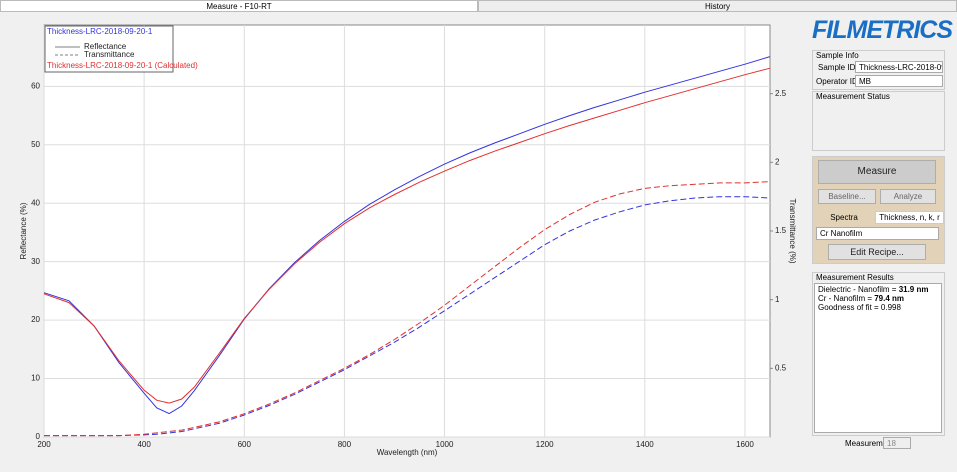 Image resolution: width=957 pixels, height=472 pixels. Describe the element at coordinates (882, 30) in the screenshot. I see `logo: FILMETRICS` at that location.